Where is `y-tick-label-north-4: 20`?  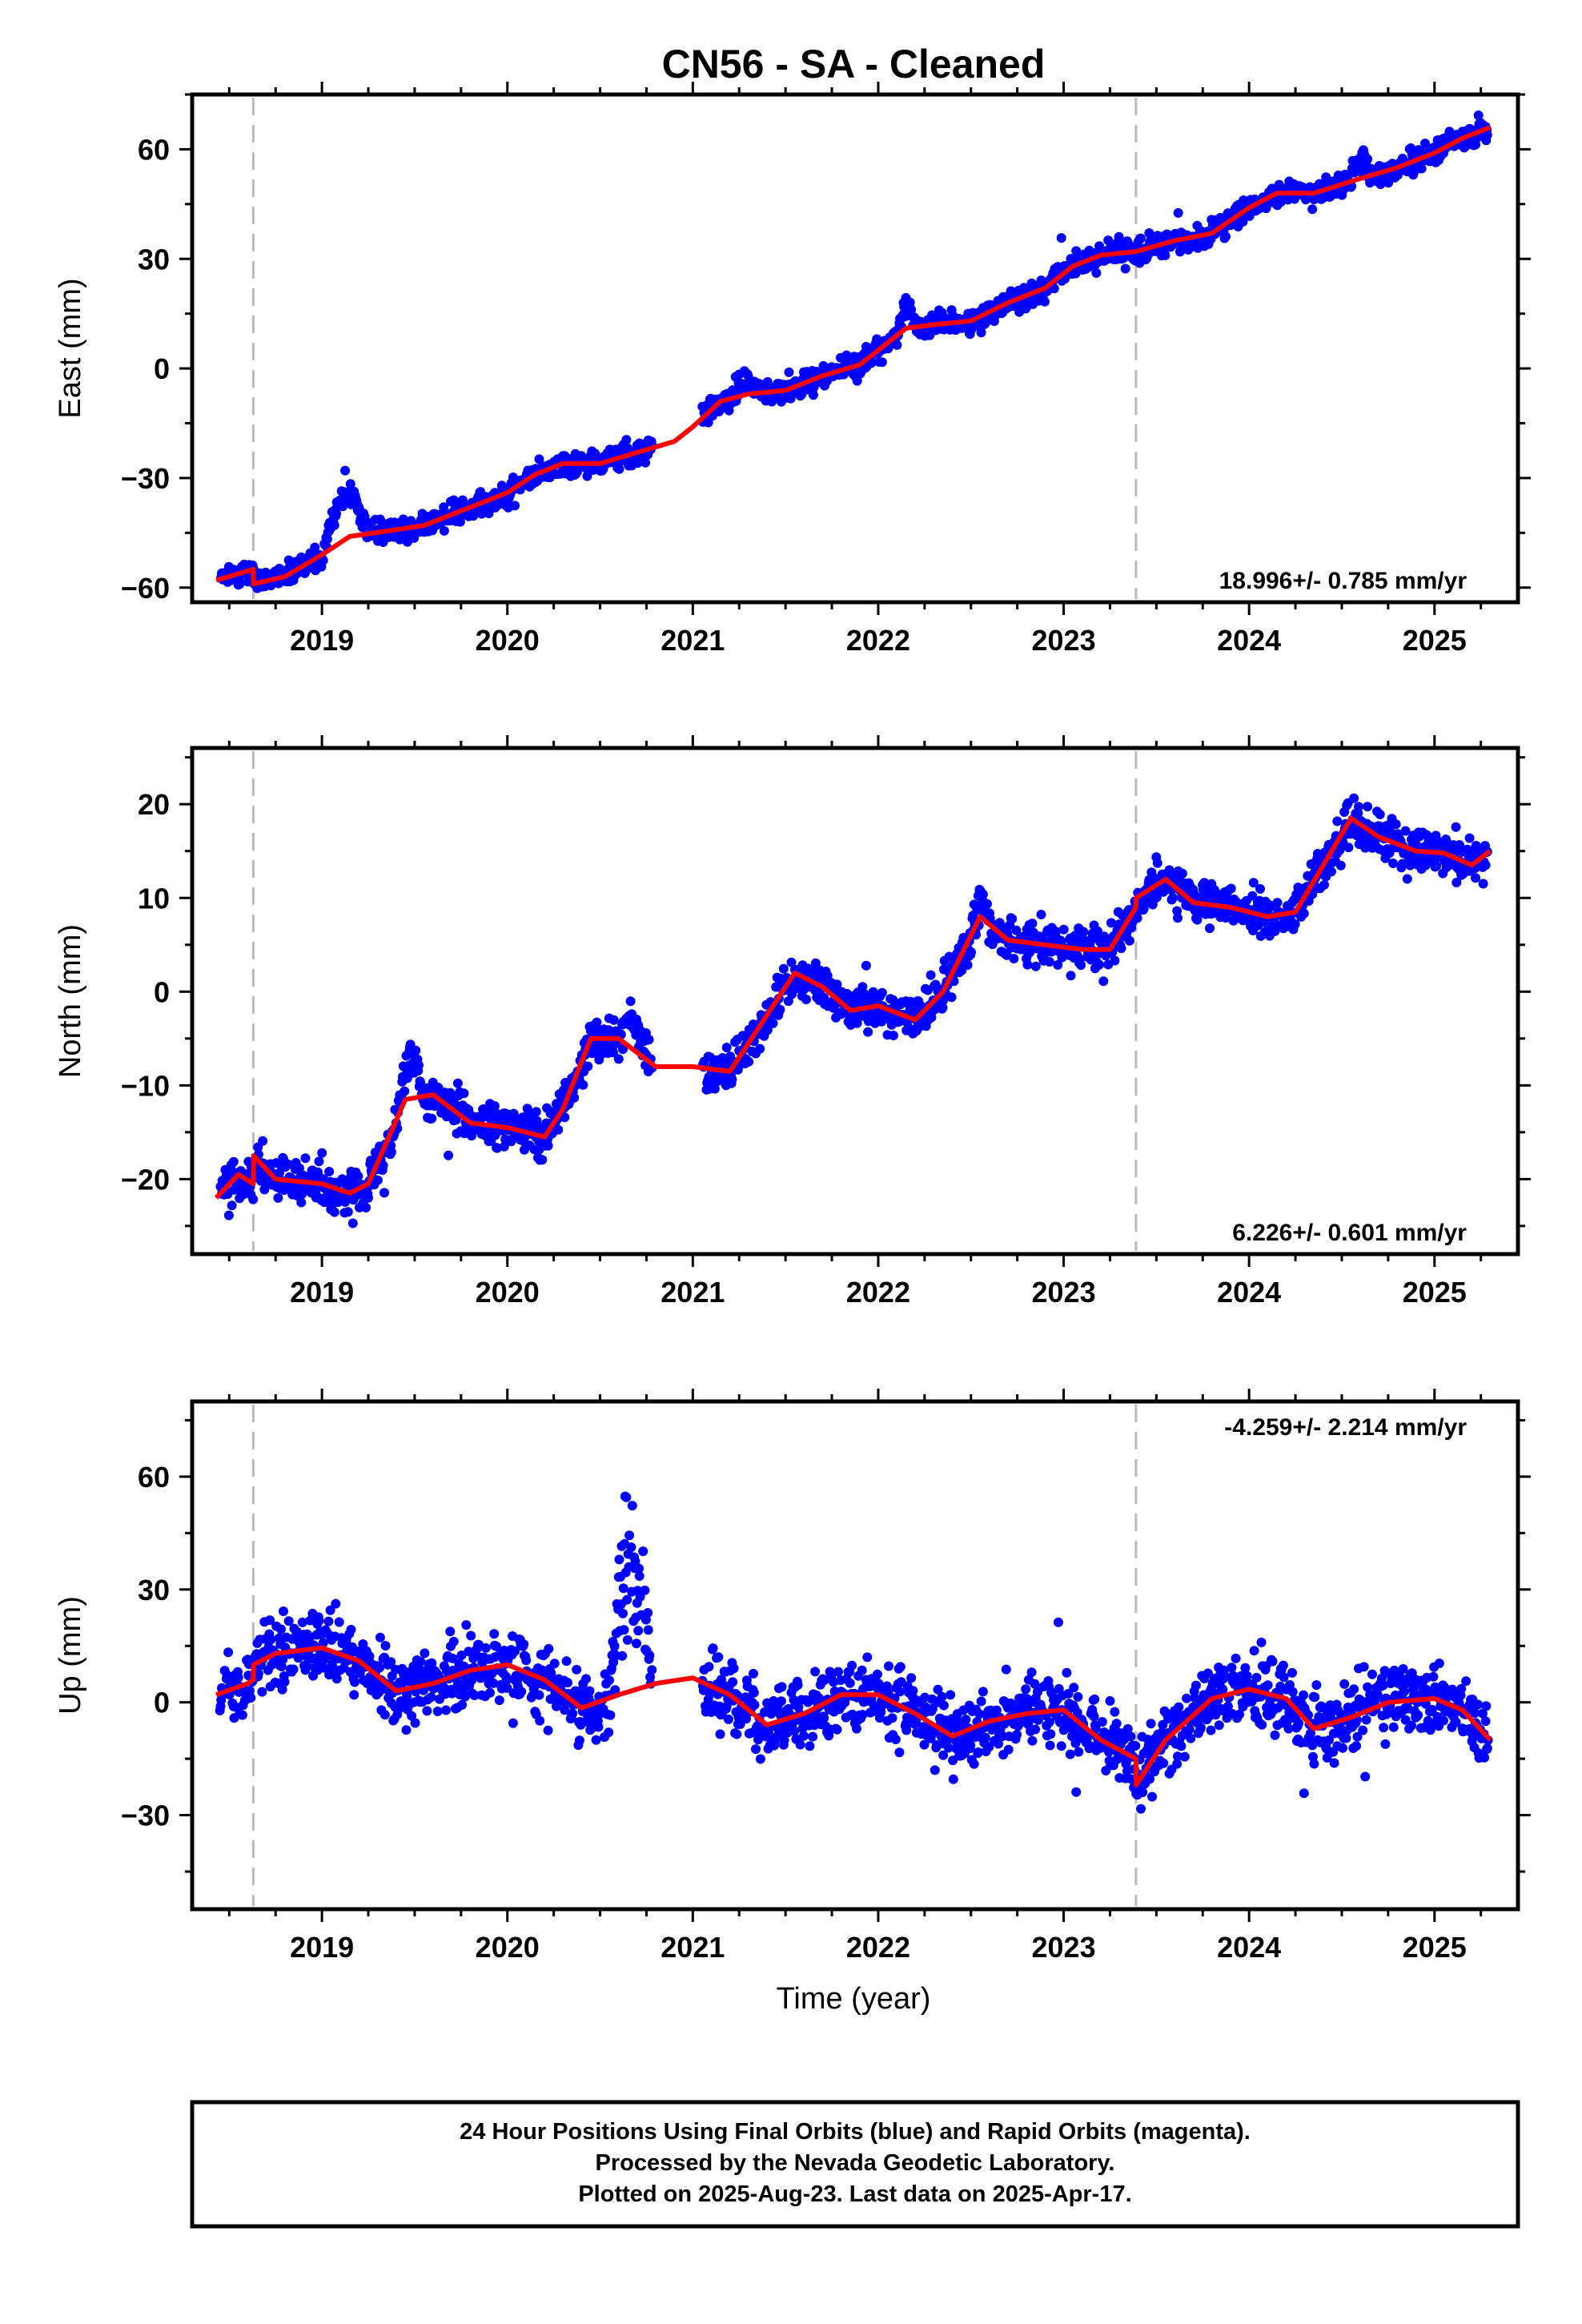 y-tick-label-north-4: 20 is located at coordinates (154, 804).